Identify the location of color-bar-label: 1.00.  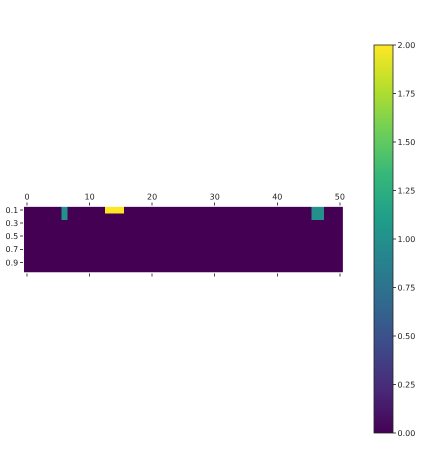
(407, 239).